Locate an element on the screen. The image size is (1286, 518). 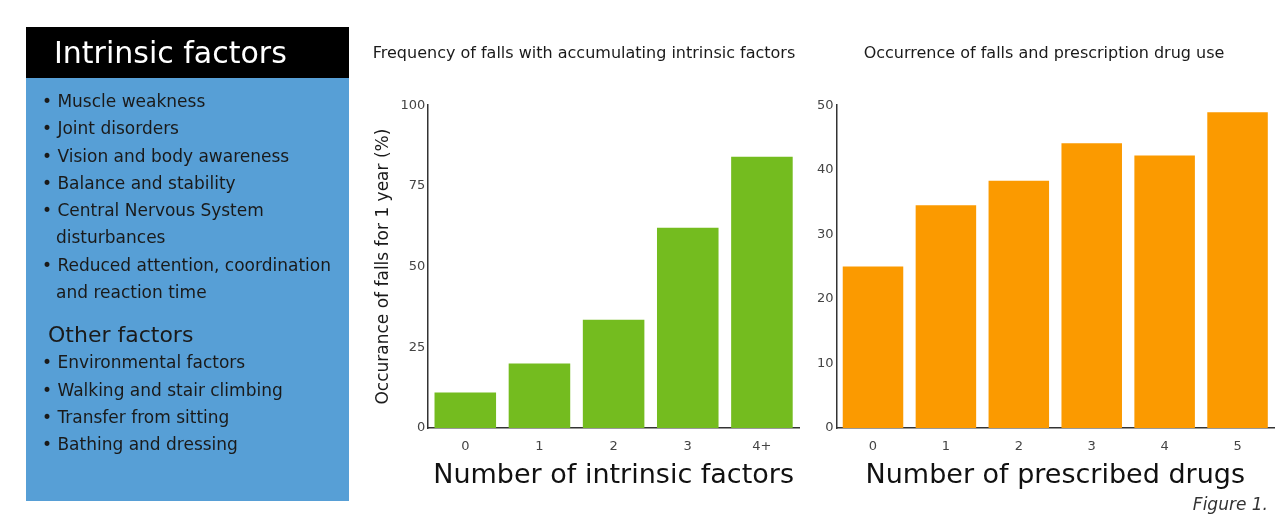
x-axis-title: Number of prescribed drugs is located at coordinates (1055, 473).